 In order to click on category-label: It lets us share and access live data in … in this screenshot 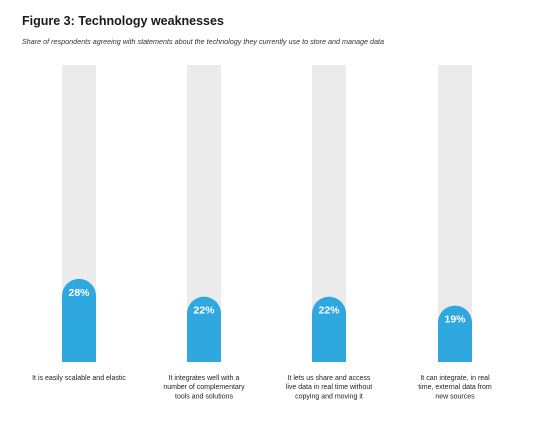, I will do `click(329, 387)`.